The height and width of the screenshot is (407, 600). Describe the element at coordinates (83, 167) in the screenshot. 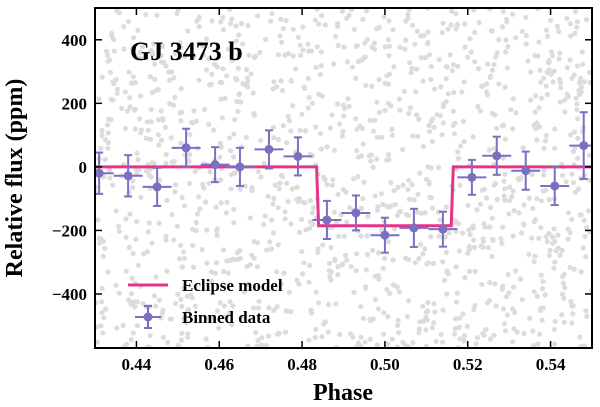

I see `y-tick-label: 0` at that location.